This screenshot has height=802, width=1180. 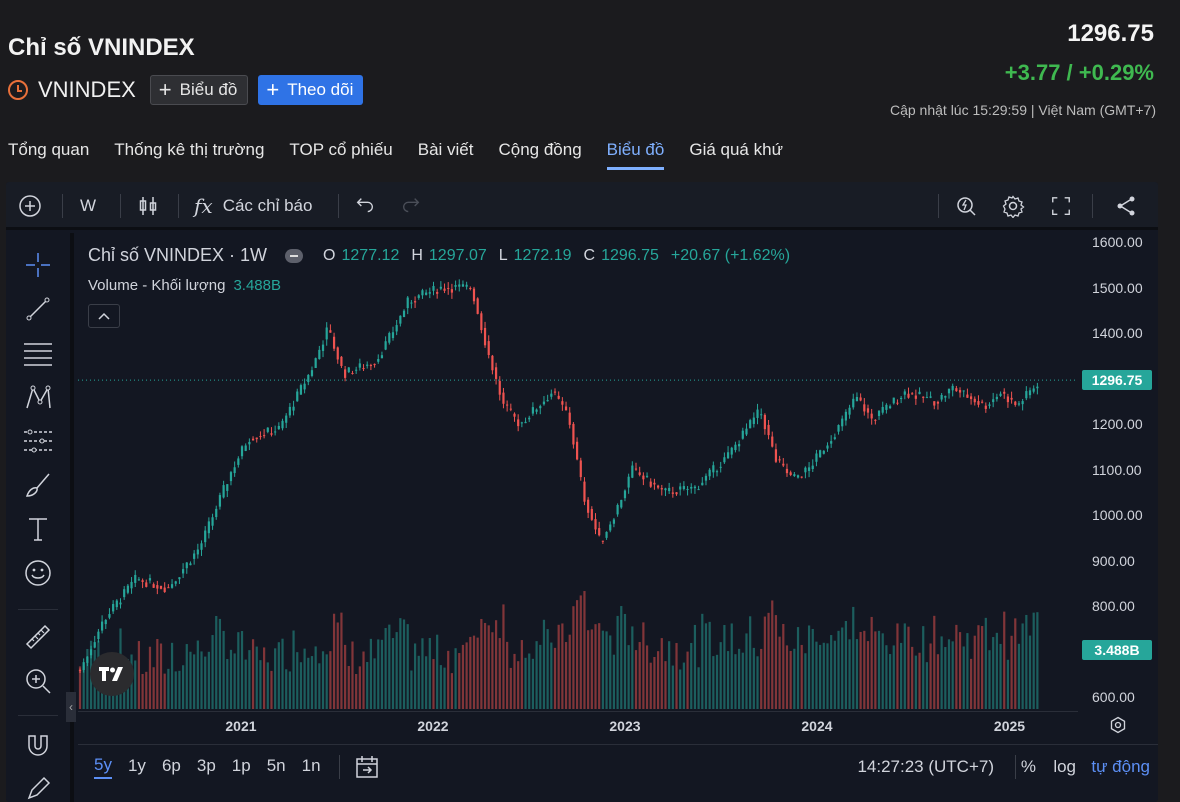 What do you see at coordinates (1118, 727) in the screenshot?
I see `axis-settings-button` at bounding box center [1118, 727].